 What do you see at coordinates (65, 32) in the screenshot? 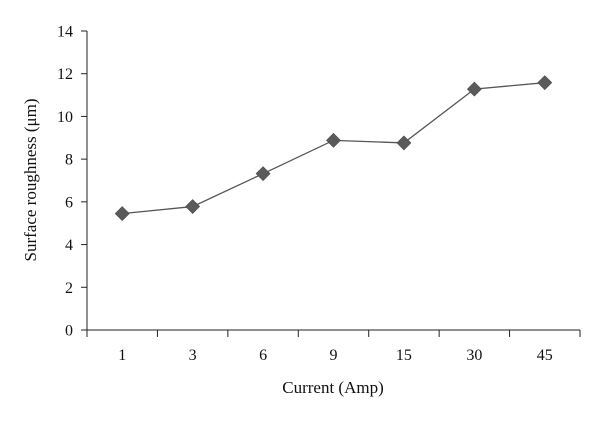
I see `y-tick-label: 14` at bounding box center [65, 32].